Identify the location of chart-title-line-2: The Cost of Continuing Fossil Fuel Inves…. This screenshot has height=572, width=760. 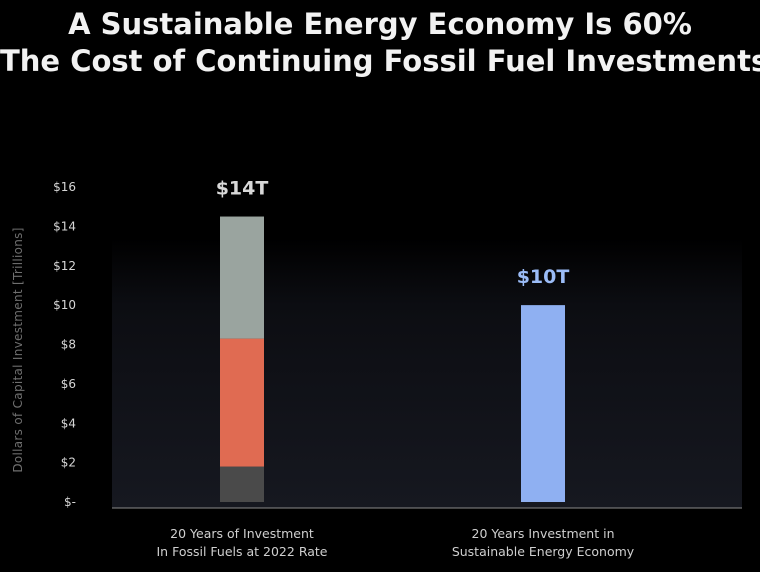
(380, 61).